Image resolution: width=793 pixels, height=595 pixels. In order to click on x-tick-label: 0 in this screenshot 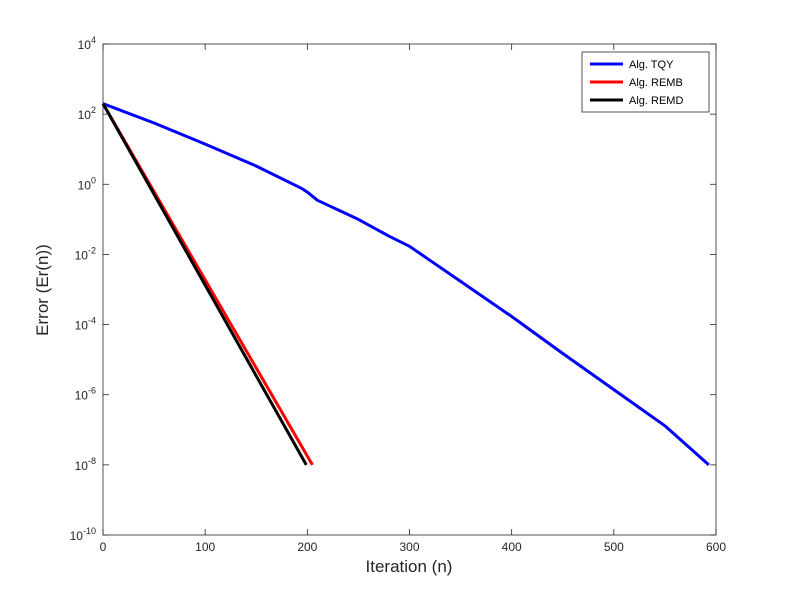, I will do `click(103, 547)`.